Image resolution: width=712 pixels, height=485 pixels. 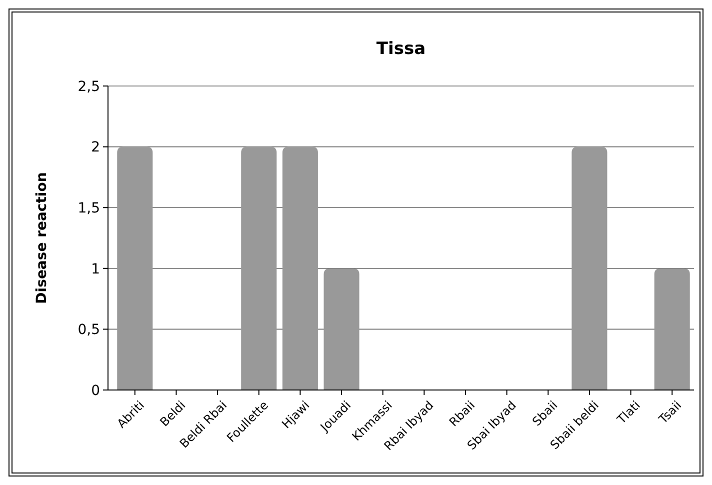 What do you see at coordinates (401, 49) in the screenshot?
I see `chart-title: Tissa` at bounding box center [401, 49].